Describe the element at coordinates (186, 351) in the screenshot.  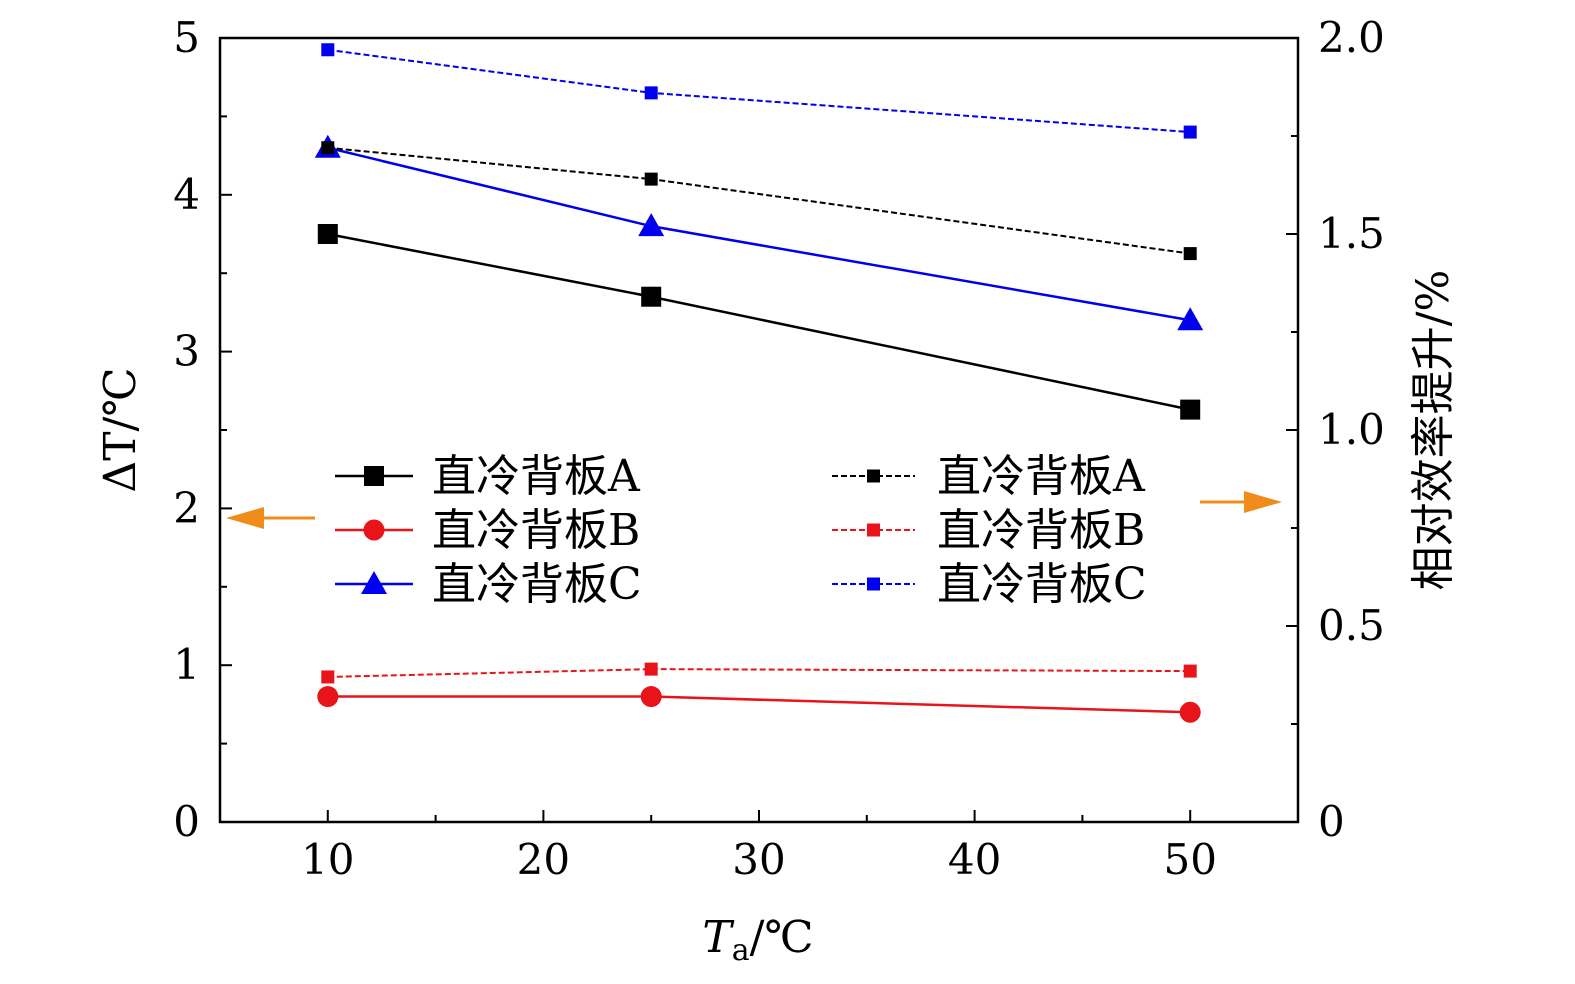
I see `y-tick-label: 3` at that location.